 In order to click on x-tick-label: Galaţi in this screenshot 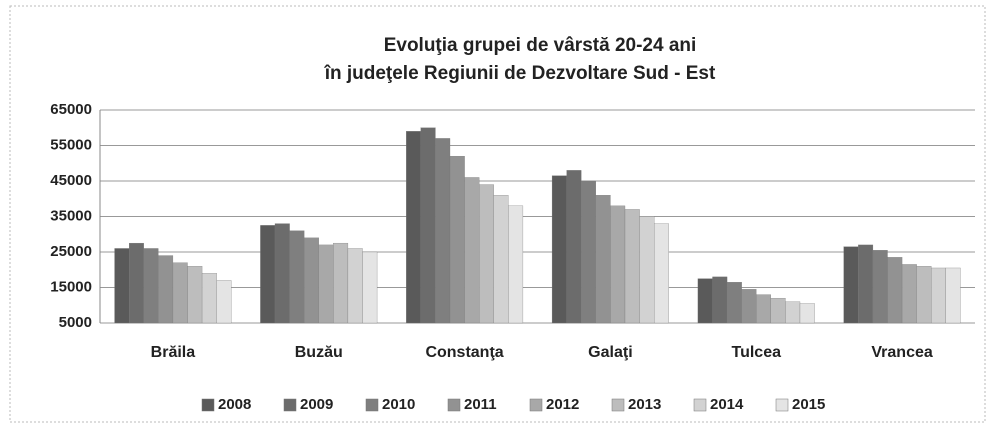, I will do `click(610, 352)`.